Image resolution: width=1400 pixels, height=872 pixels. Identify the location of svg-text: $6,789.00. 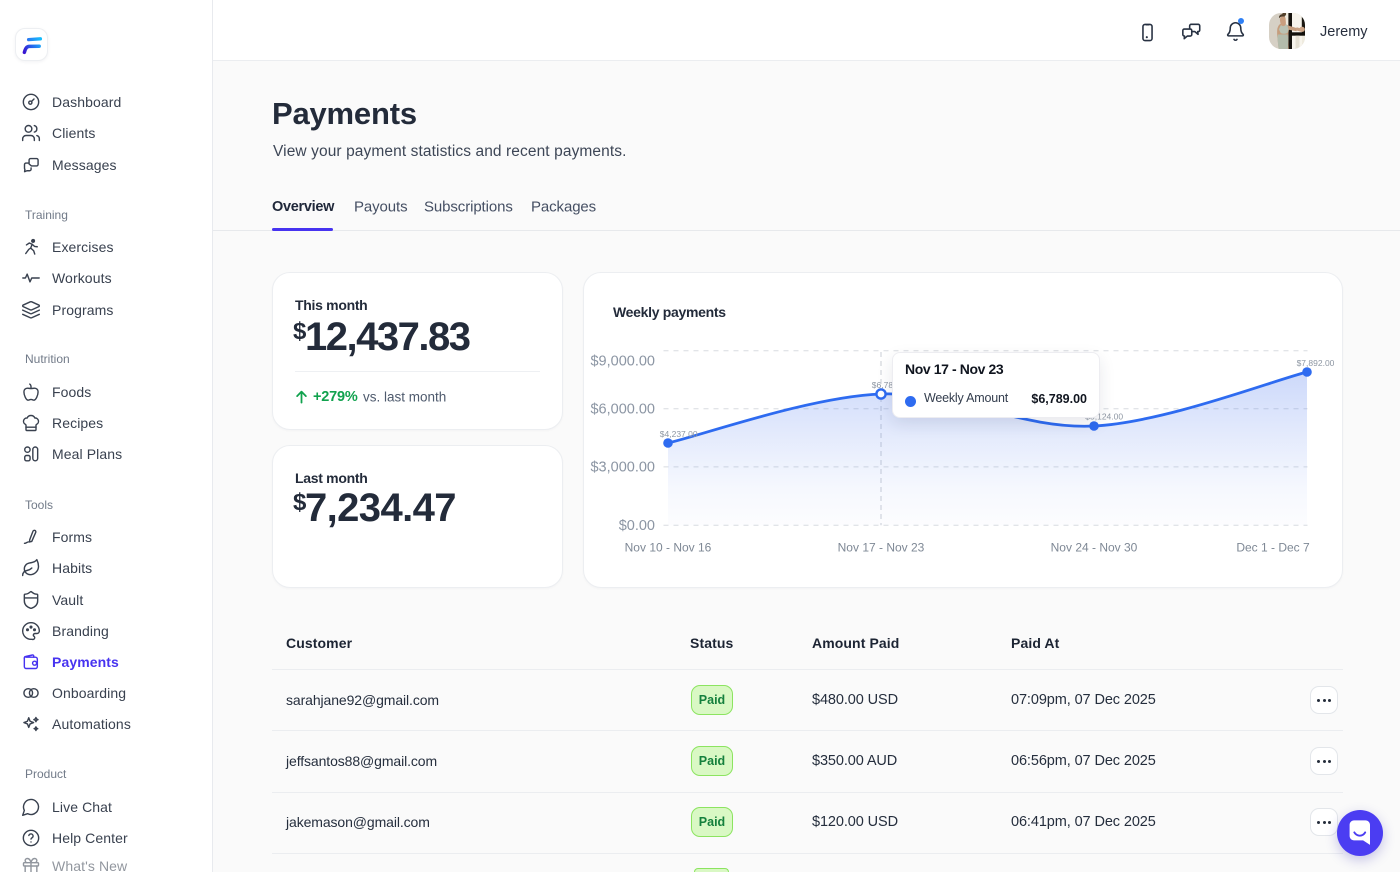
(891, 385).